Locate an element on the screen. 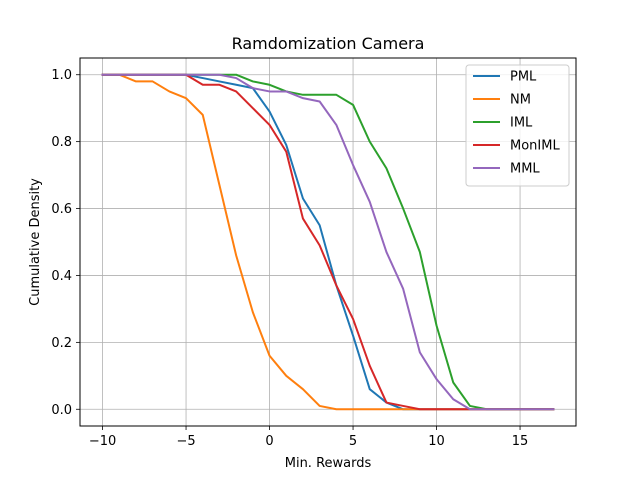 The height and width of the screenshot is (480, 640). x-tick-label: 15 is located at coordinates (520, 441).